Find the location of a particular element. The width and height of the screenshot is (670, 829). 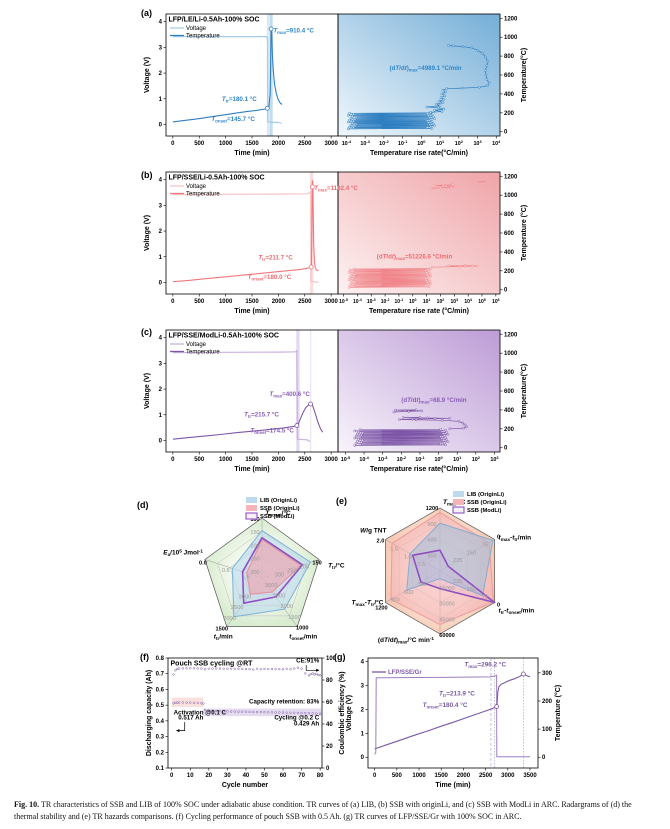

svg-text: 103​ is located at coordinates (494, 459).